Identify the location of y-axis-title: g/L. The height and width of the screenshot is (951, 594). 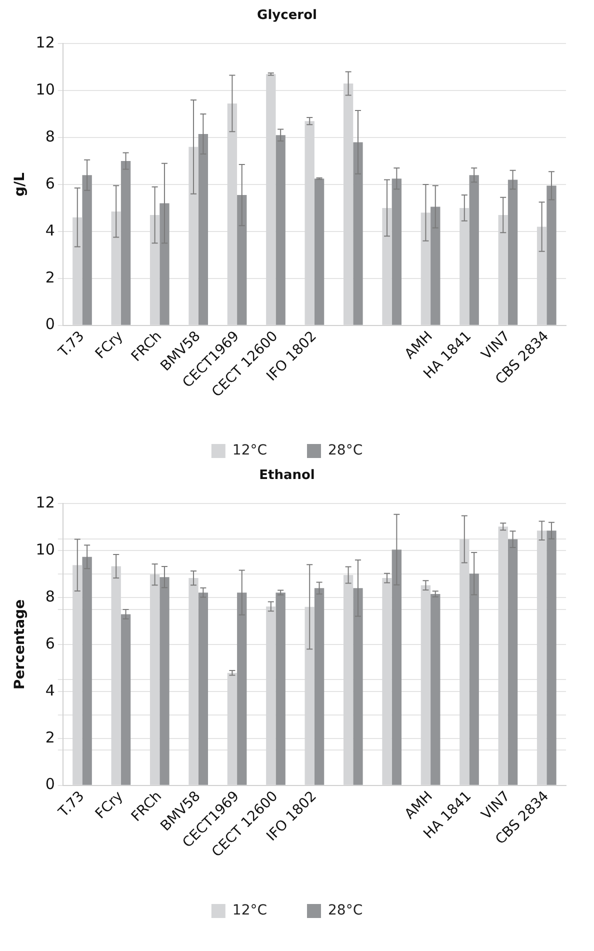
(20, 184).